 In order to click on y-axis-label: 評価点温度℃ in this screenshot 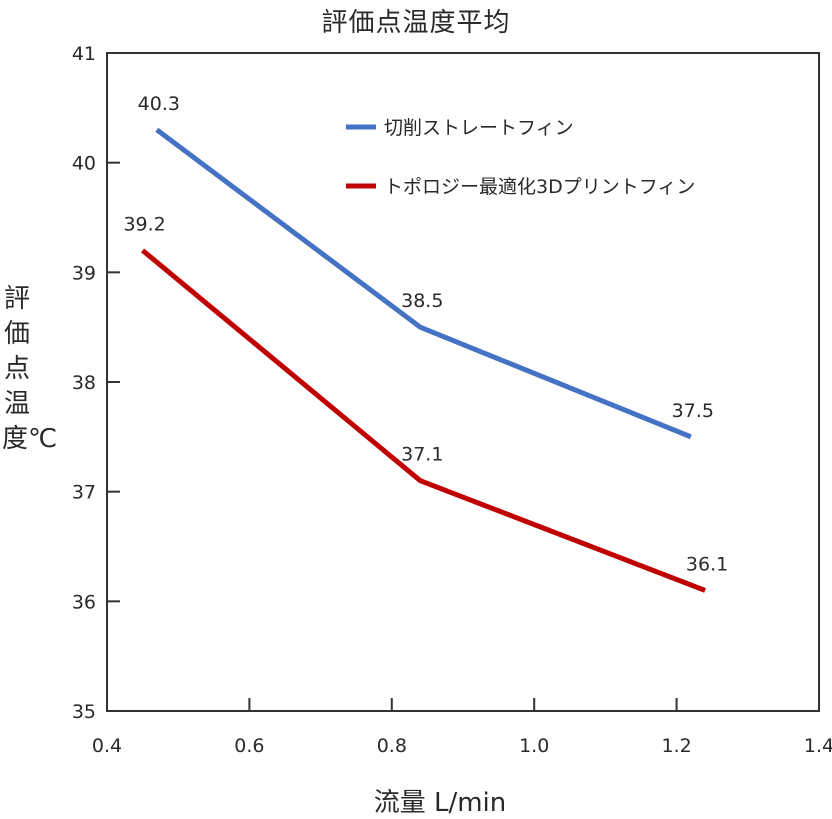, I will do `click(30, 369)`.